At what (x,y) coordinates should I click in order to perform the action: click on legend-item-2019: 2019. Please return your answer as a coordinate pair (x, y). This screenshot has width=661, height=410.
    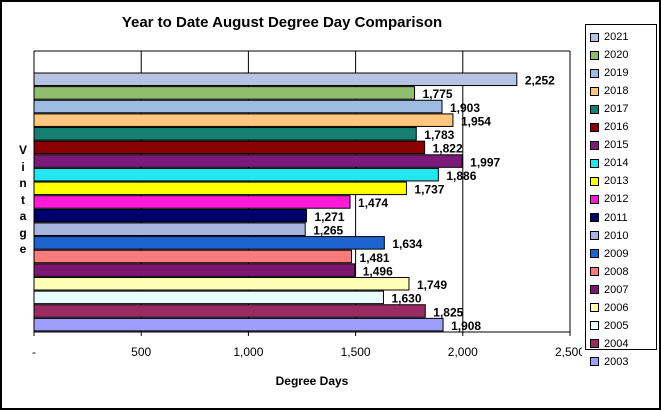
    Looking at the image, I should click on (623, 73).